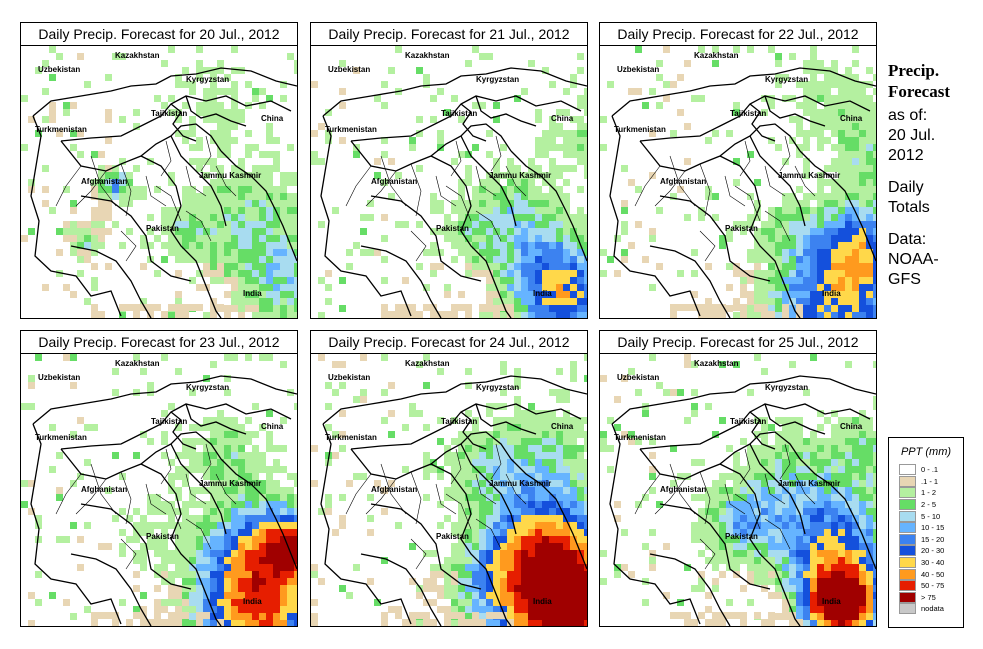 Image resolution: width=983 pixels, height=649 pixels. I want to click on panel-title: Daily Precip. Forecast for 21 Jul., 2012, so click(449, 34).